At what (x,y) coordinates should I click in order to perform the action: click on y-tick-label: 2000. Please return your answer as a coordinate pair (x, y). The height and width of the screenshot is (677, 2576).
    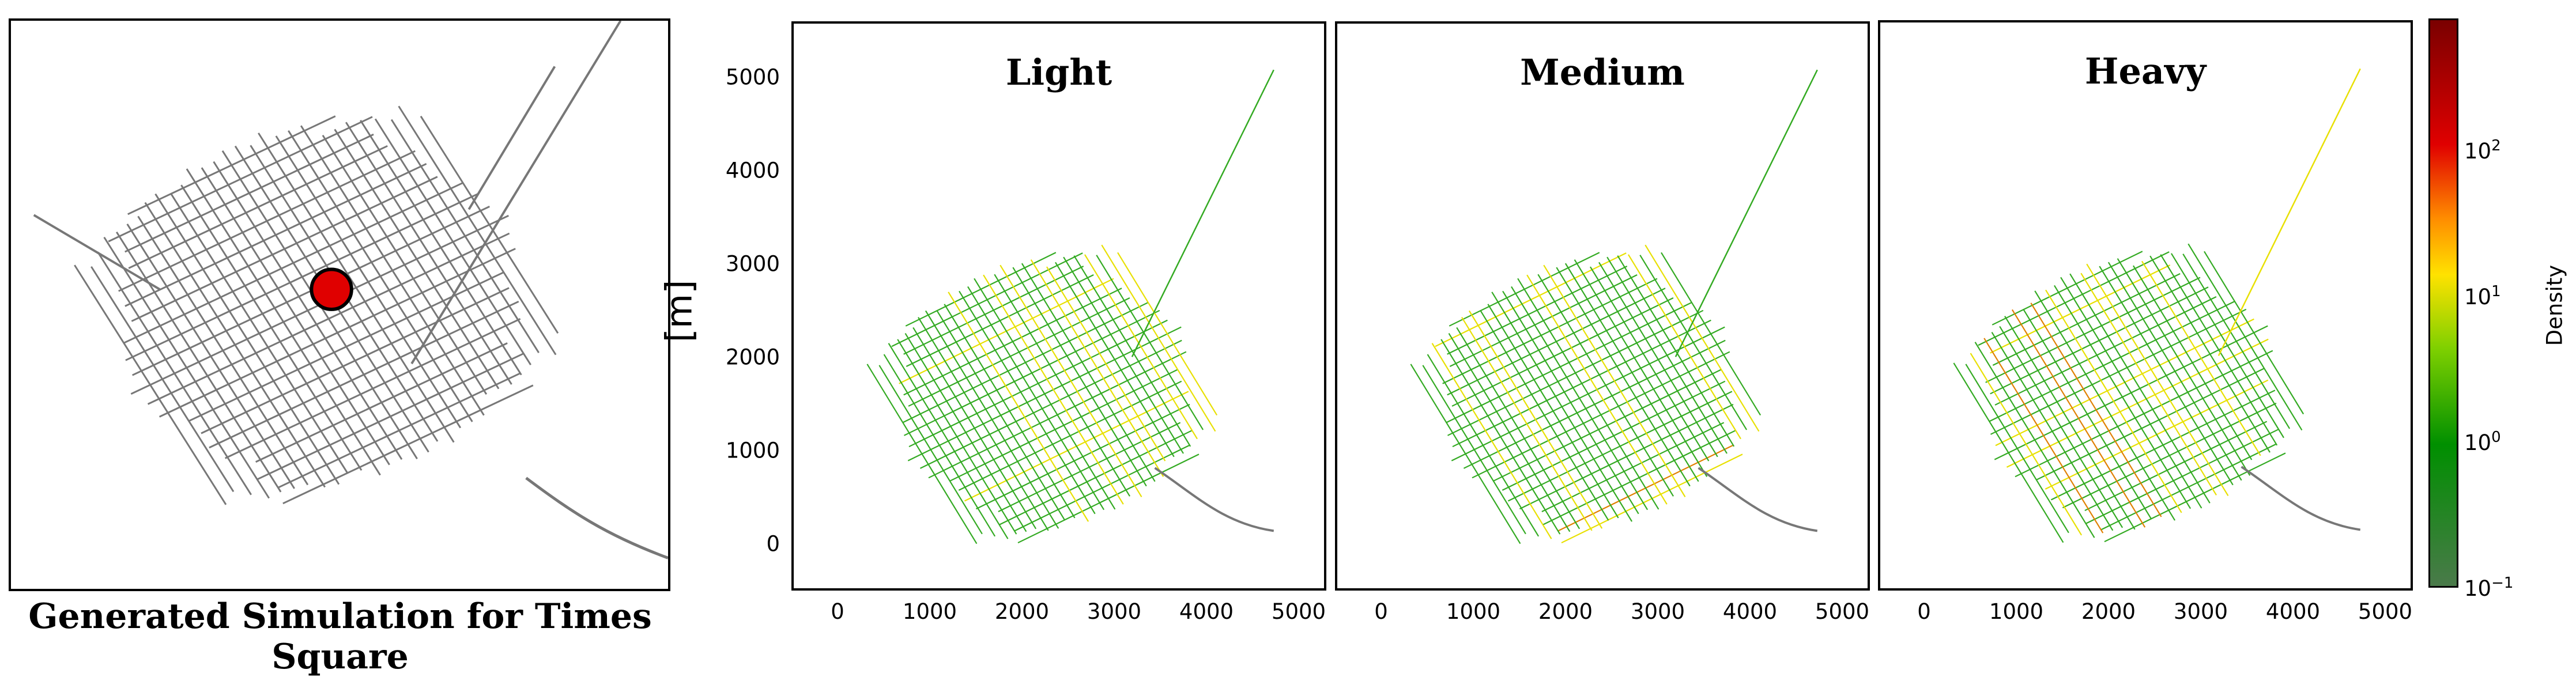
    Looking at the image, I should click on (752, 357).